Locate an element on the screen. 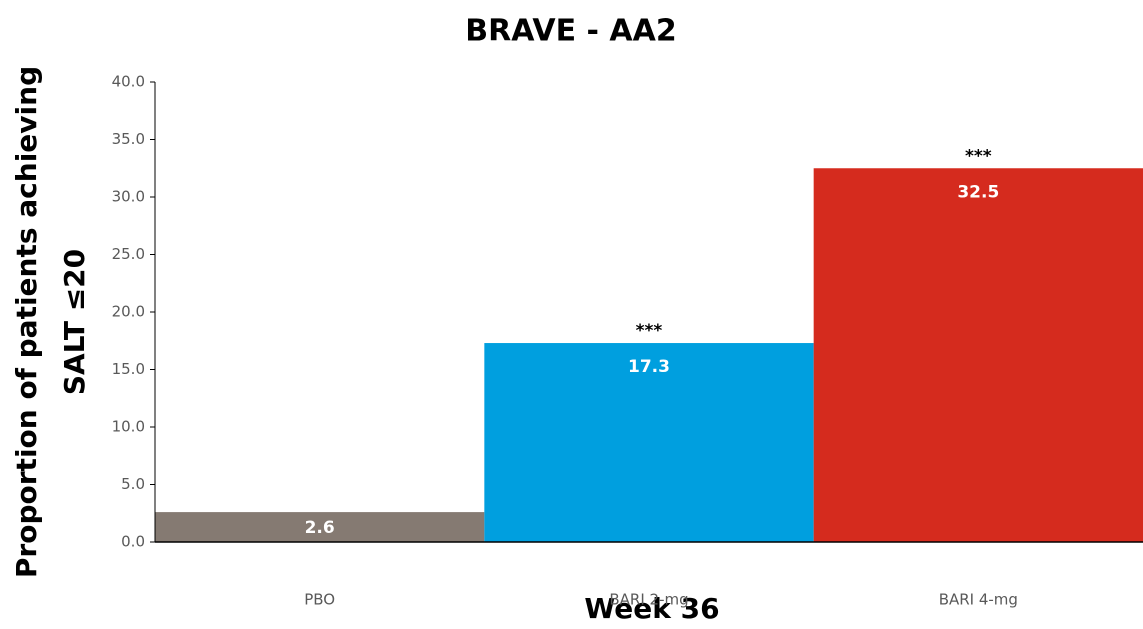 This screenshot has height=629, width=1143. y-tick-label: 30.0 is located at coordinates (128, 197).